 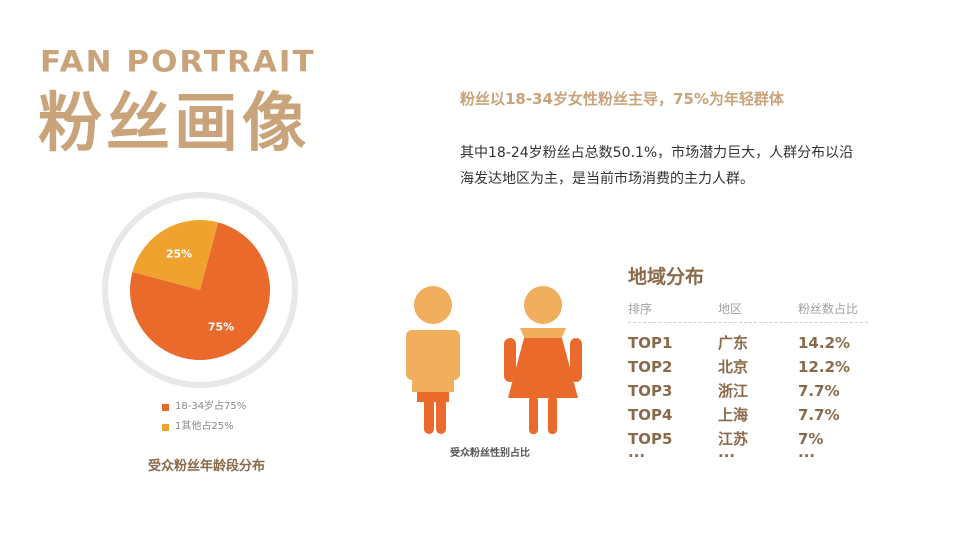 What do you see at coordinates (650, 391) in the screenshot?
I see `rank-cell: TOP3` at bounding box center [650, 391].